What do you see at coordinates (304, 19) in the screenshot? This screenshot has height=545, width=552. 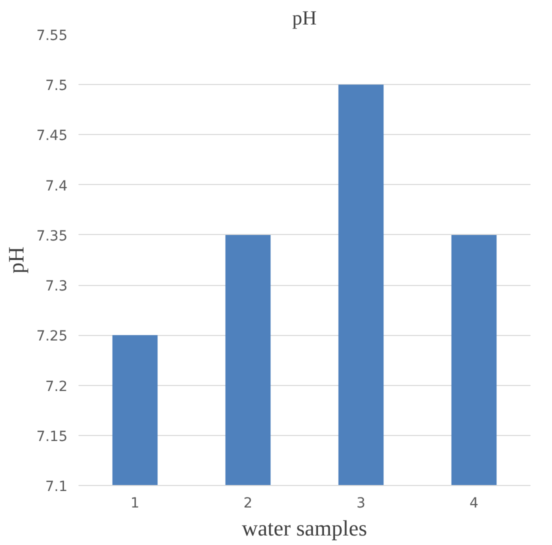 I see `chart-title: pH` at bounding box center [304, 19].